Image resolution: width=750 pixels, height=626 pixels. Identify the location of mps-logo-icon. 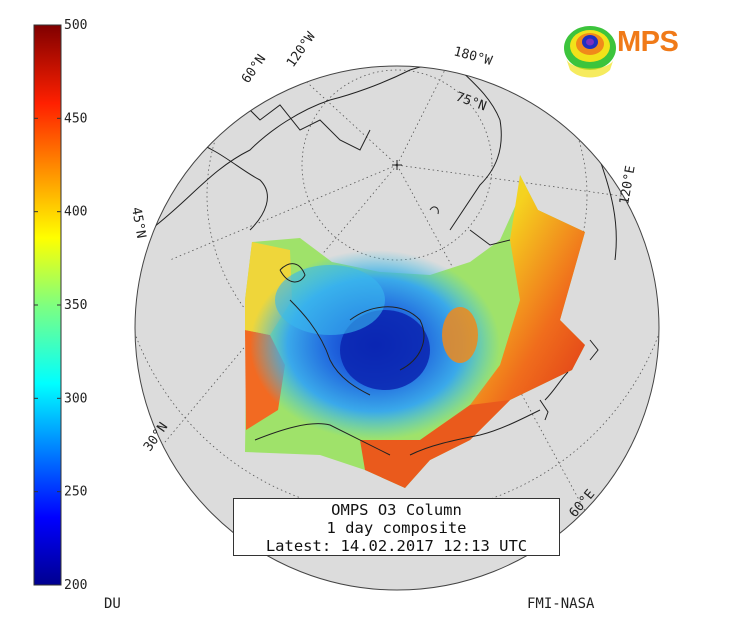
(590, 52).